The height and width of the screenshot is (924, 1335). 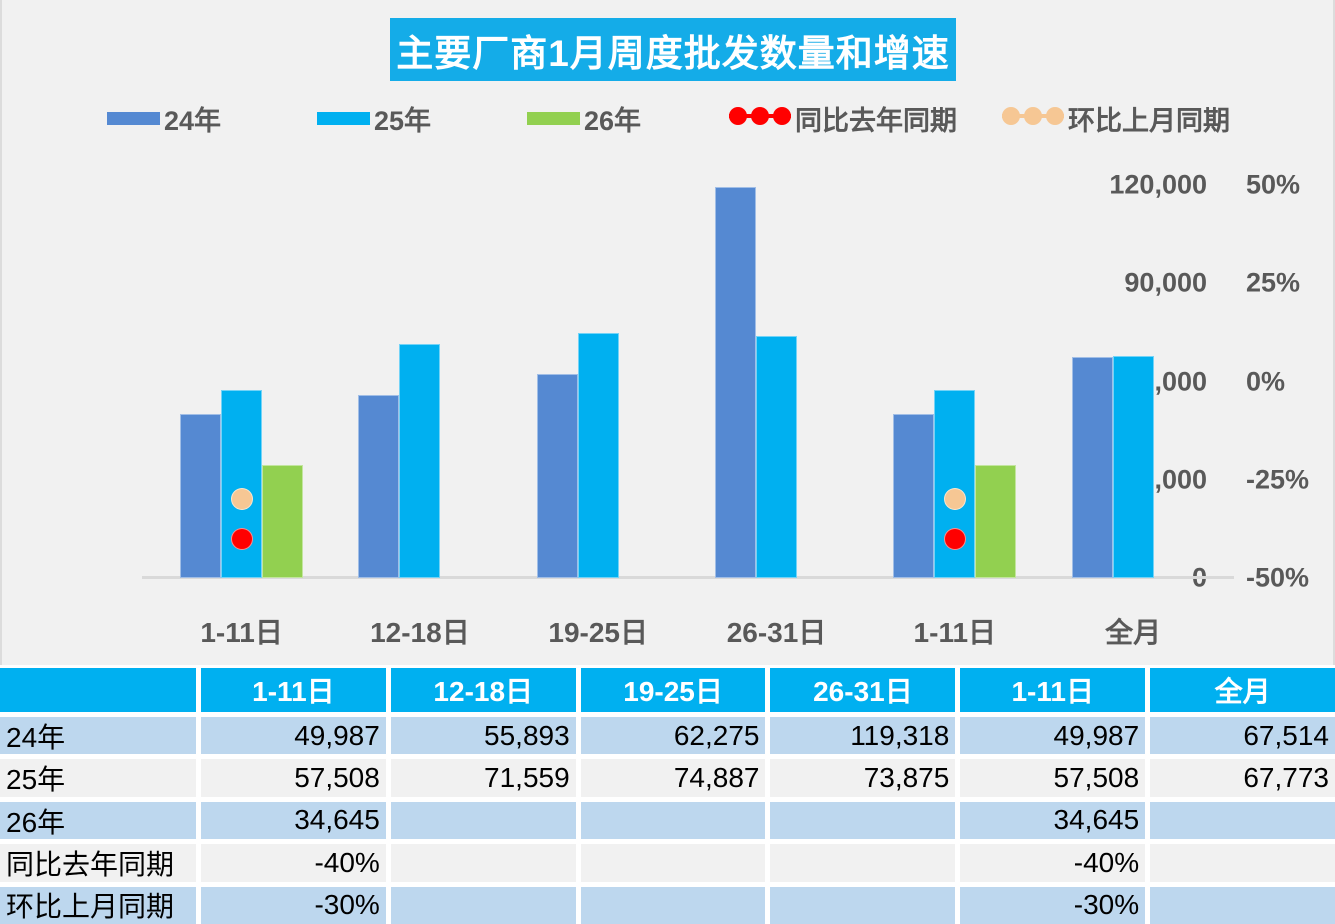 What do you see at coordinates (98, 736) in the screenshot?
I see `table-row-label: 24年` at bounding box center [98, 736].